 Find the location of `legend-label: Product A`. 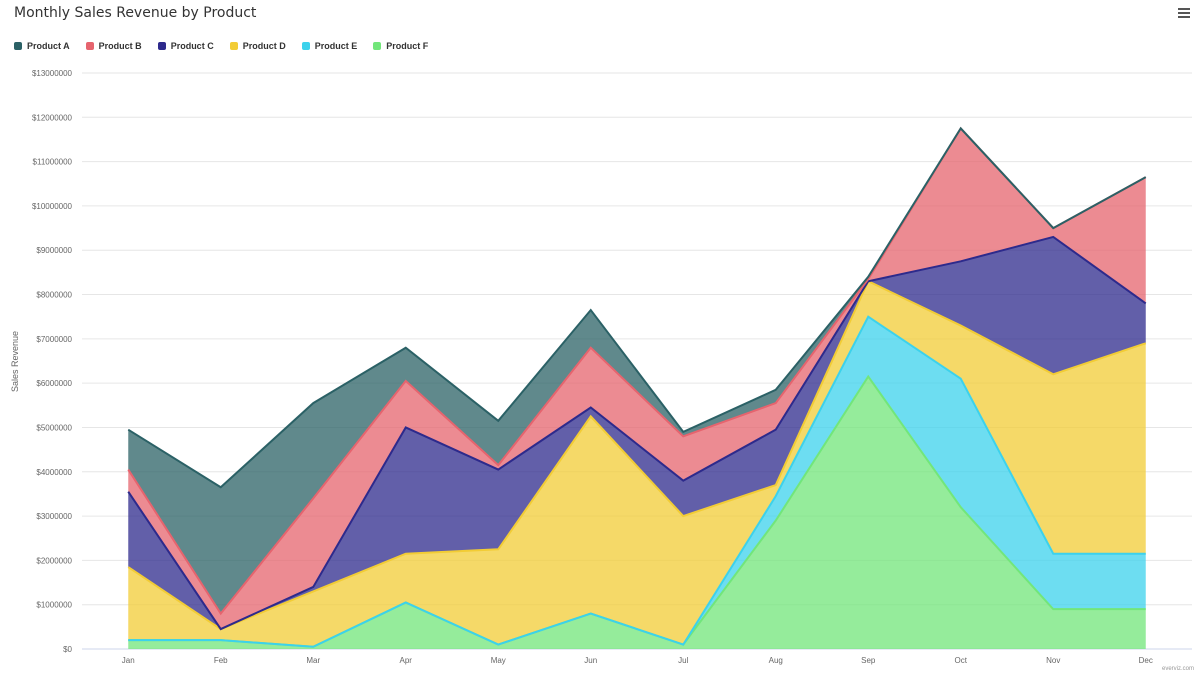

legend-label: Product A is located at coordinates (48, 46).